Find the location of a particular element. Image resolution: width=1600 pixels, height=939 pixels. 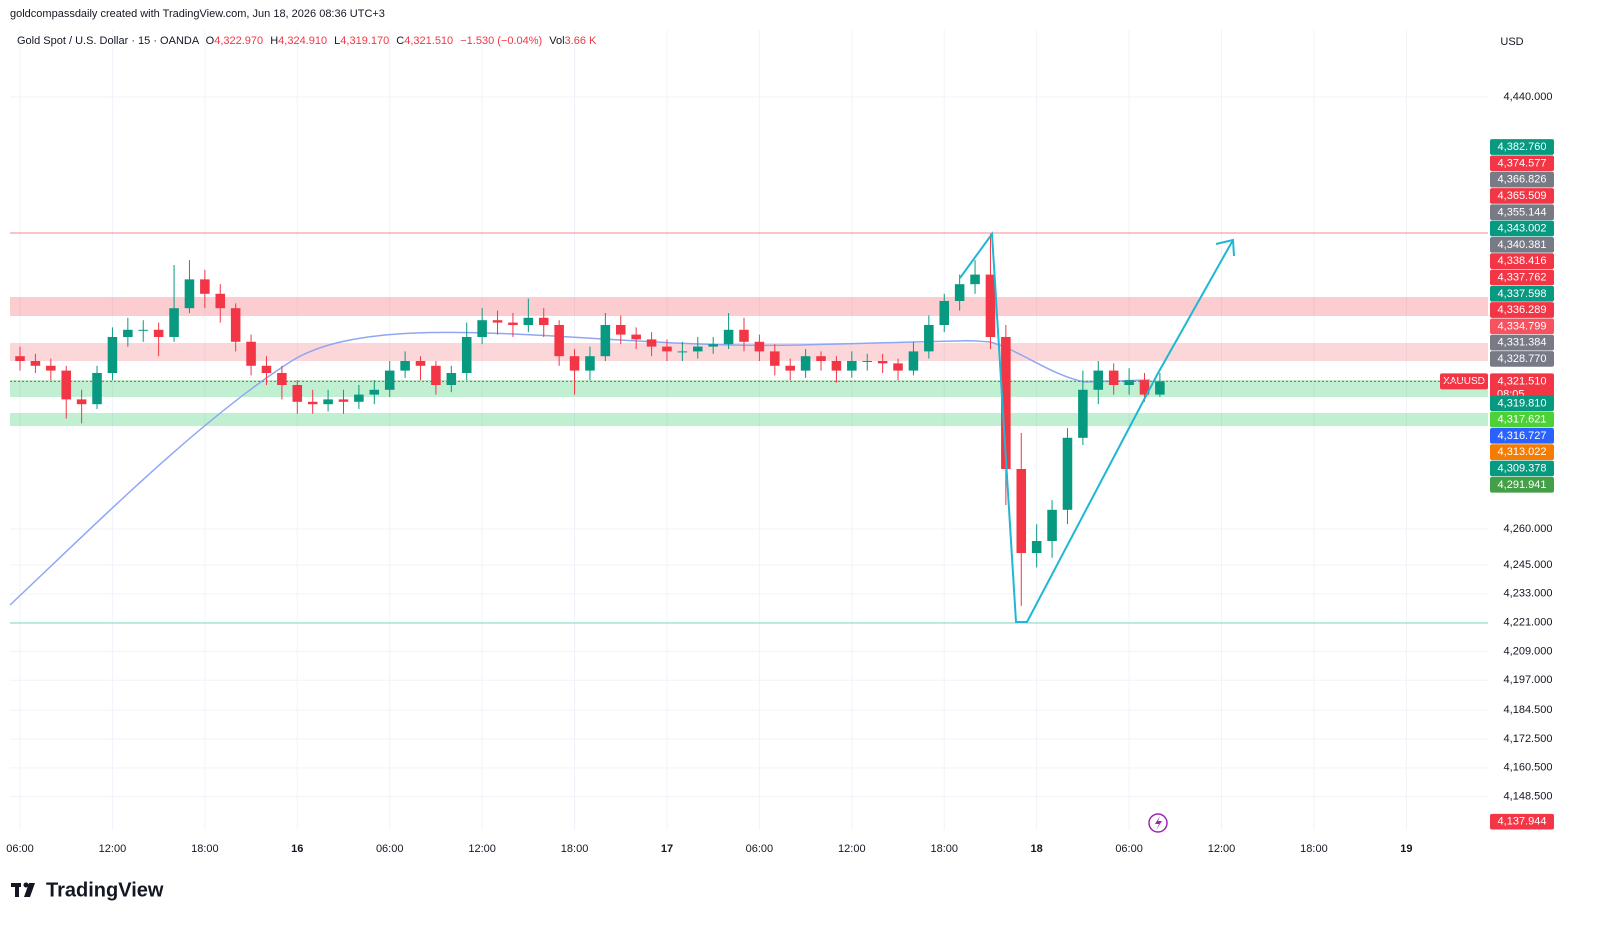

brand-logo: TradingView is located at coordinates (87, 890).